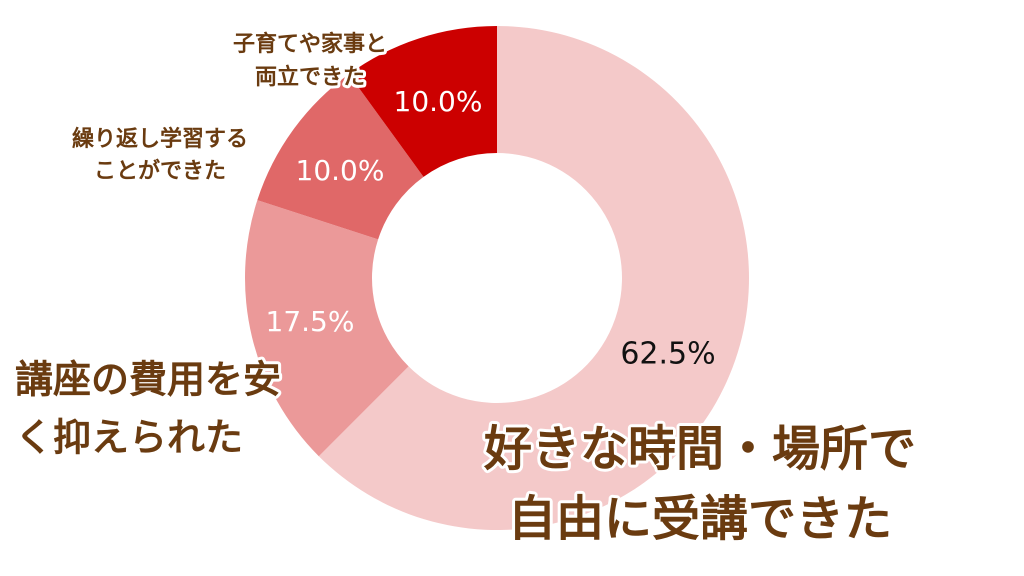 Image resolution: width=1024 pixels, height=576 pixels. Describe the element at coordinates (700, 519) in the screenshot. I see `category-label: 自由に受講できた` at that location.